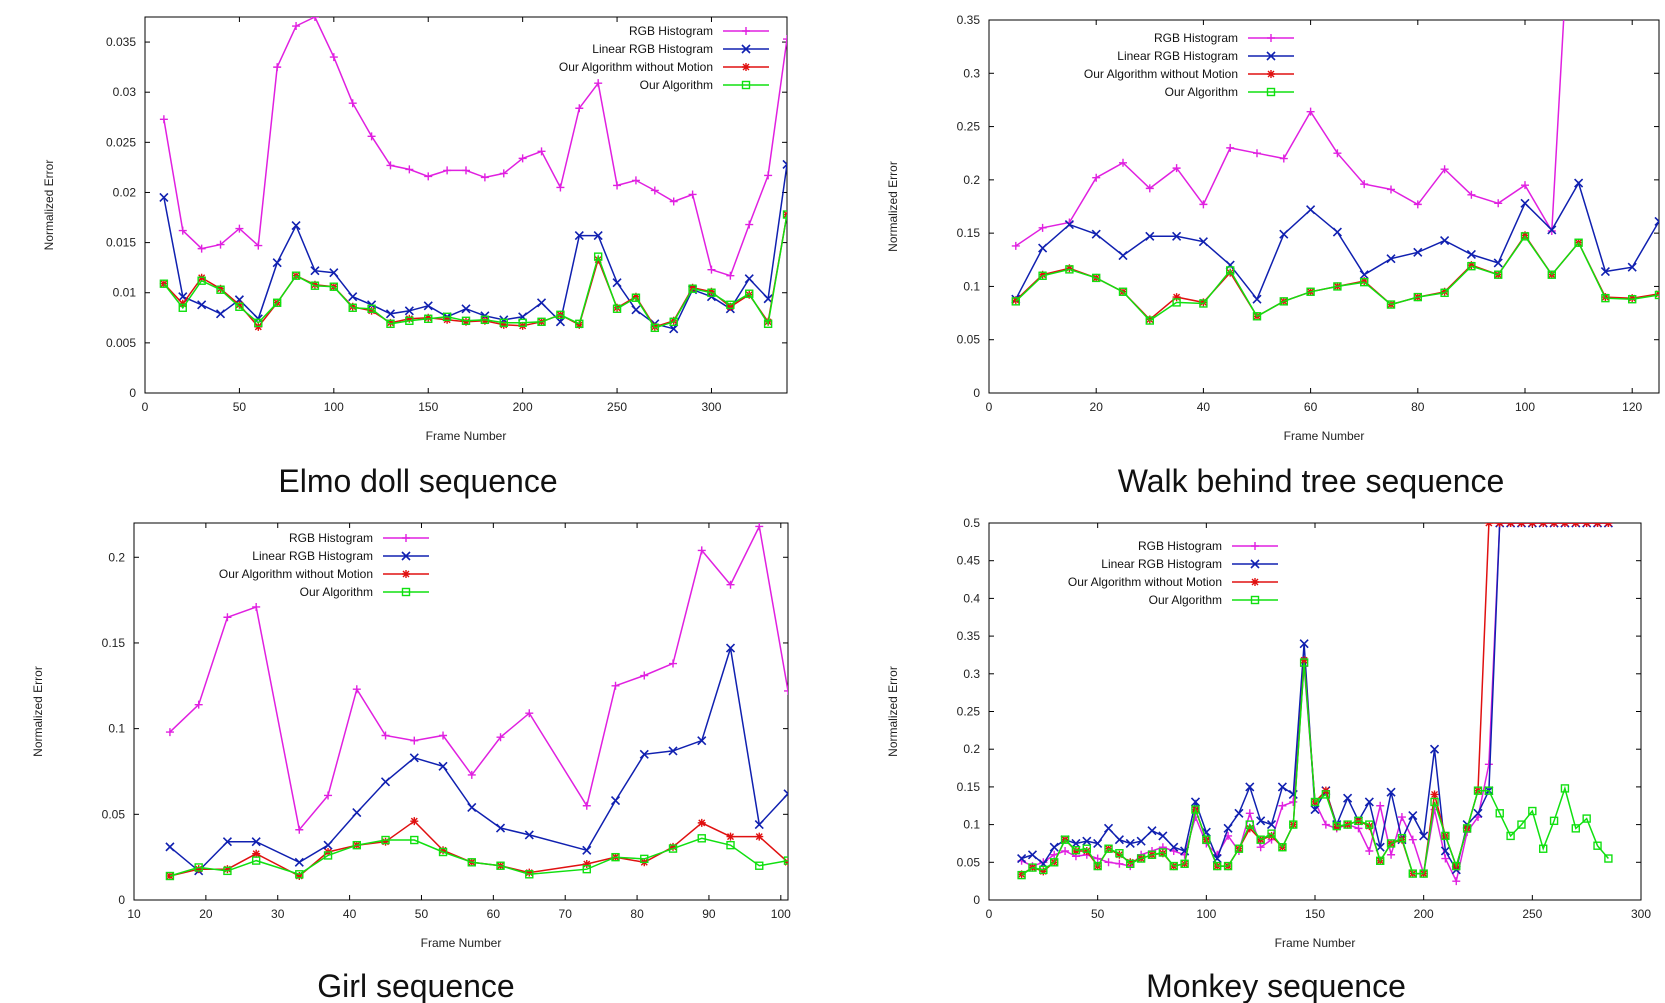 Image resolution: width=1665 pixels, height=1003 pixels. Describe the element at coordinates (893, 206) in the screenshot. I see `y-axis-label: Normalized Error` at that location.